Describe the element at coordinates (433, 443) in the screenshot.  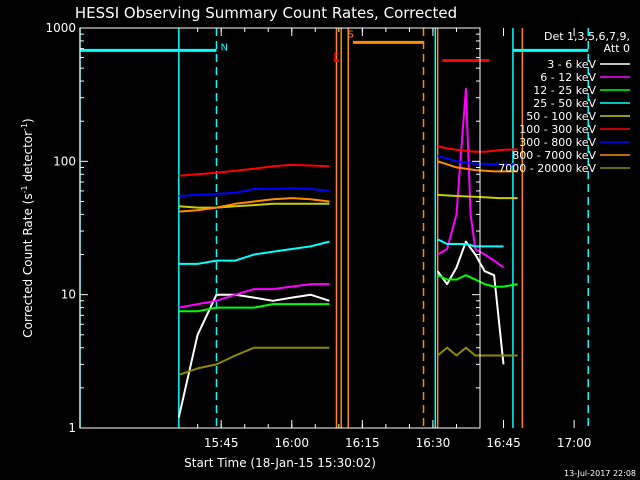
I see `x-tick-label-3: 16:30` at that location.